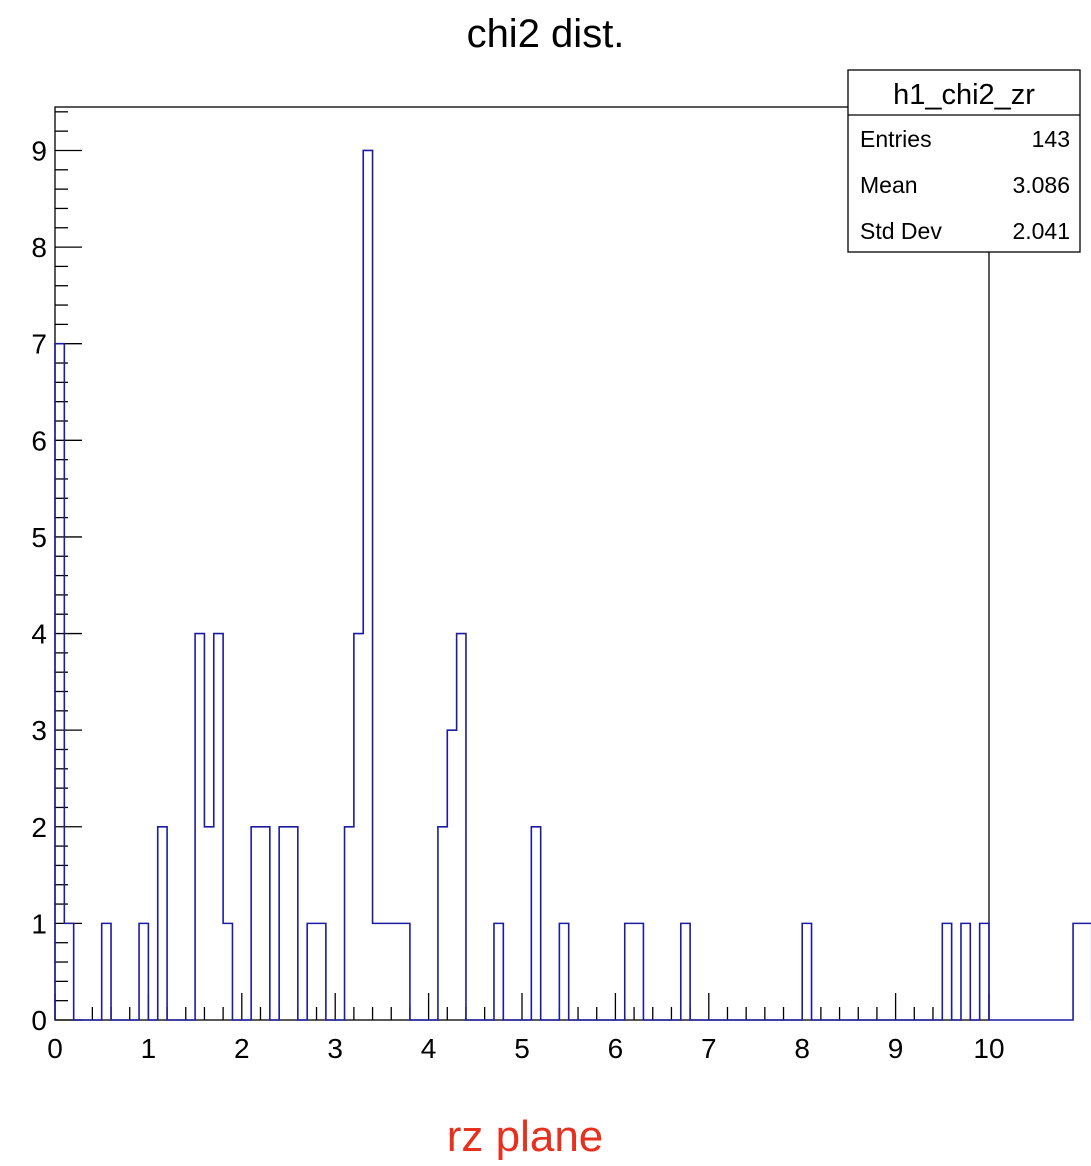 The height and width of the screenshot is (1166, 1091). Describe the element at coordinates (68, 566) in the screenshot. I see `y-axis-ticks` at that location.